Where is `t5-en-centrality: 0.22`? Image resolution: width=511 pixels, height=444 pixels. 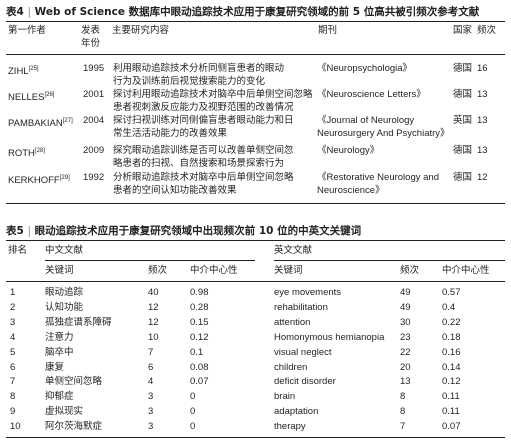
t5-en-centrality: 0.22 is located at coordinates (451, 322).